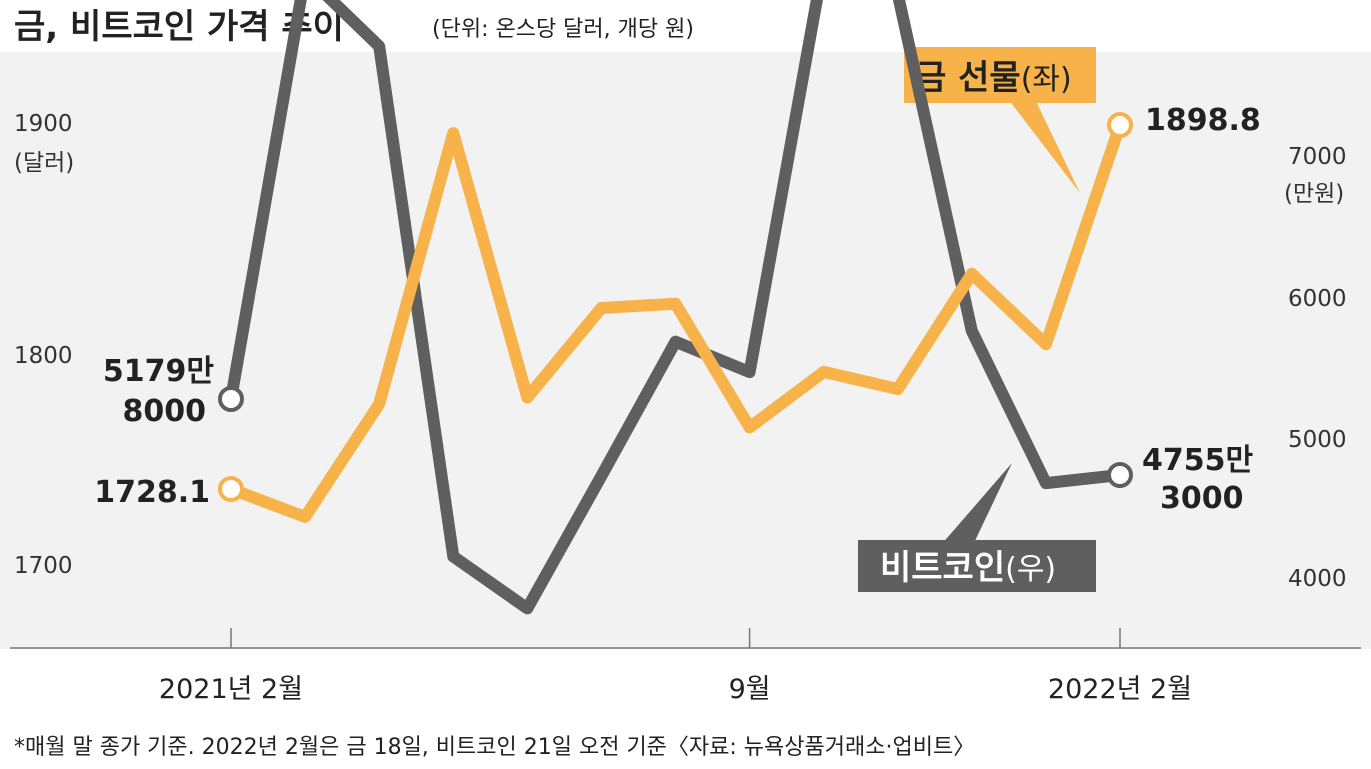  Describe the element at coordinates (1317, 440) in the screenshot. I see `right-tick-5000: 5000` at that location.